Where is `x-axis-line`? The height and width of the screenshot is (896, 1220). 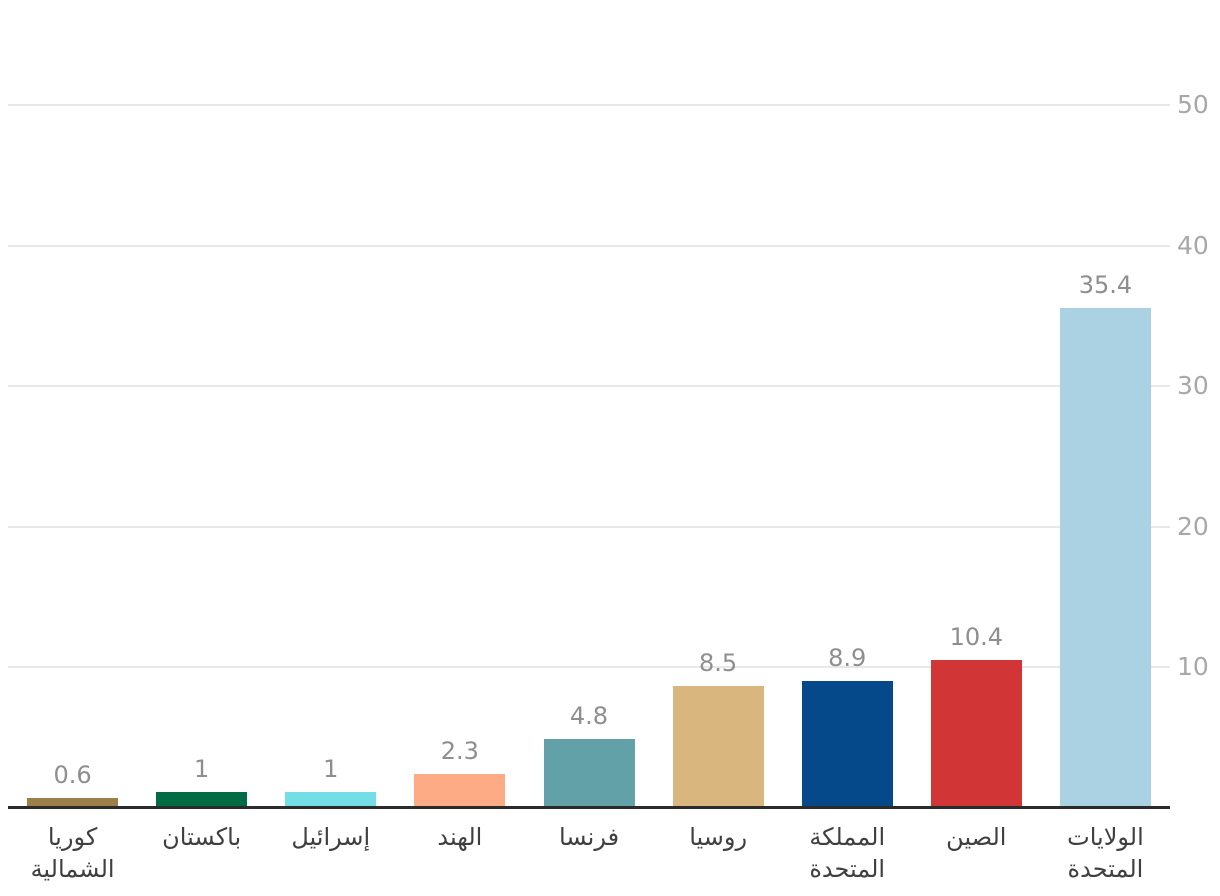 x-axis-line is located at coordinates (589, 807).